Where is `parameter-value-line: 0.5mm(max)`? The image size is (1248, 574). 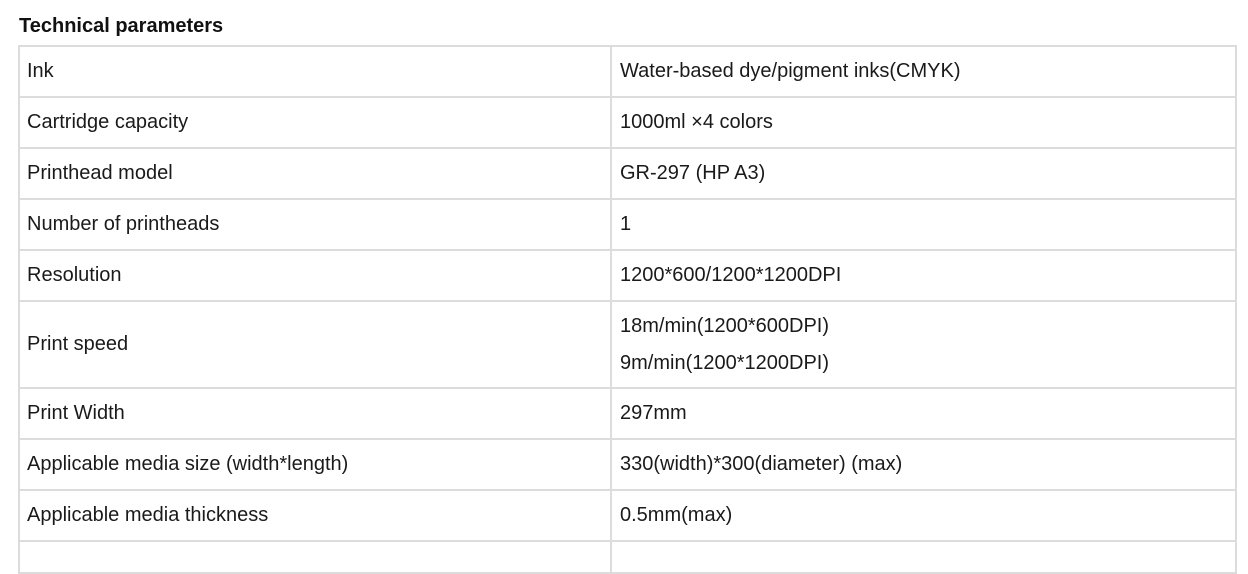
parameter-value-line: 0.5mm(max) is located at coordinates (676, 515).